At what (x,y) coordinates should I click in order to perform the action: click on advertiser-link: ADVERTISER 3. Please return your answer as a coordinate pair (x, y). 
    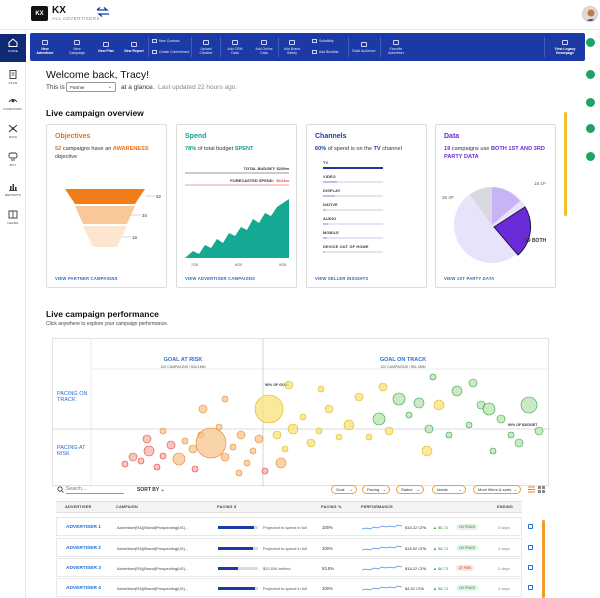
    Looking at the image, I should click on (83, 568).